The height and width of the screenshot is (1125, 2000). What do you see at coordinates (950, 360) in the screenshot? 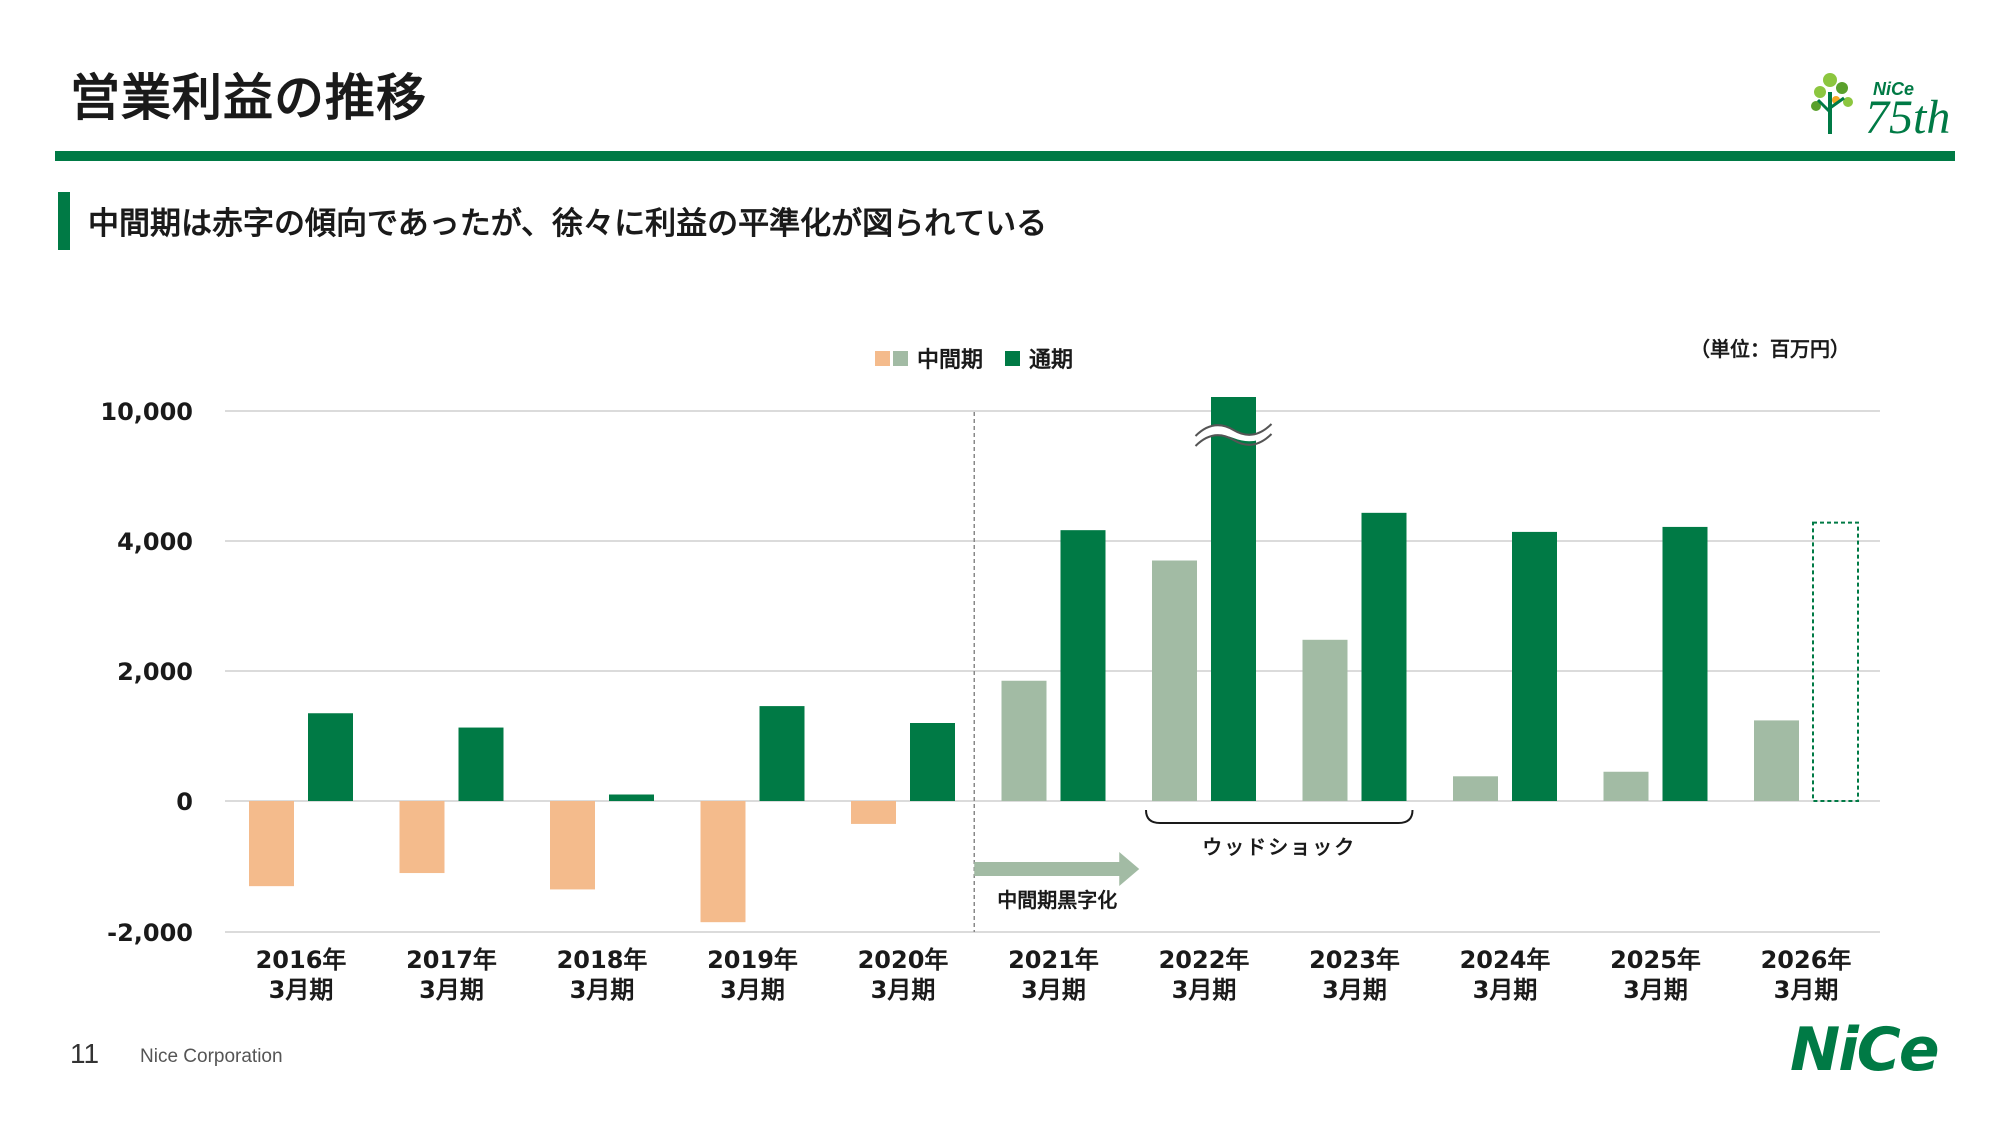
I see `legend-label-interim: 中間期` at bounding box center [950, 360].